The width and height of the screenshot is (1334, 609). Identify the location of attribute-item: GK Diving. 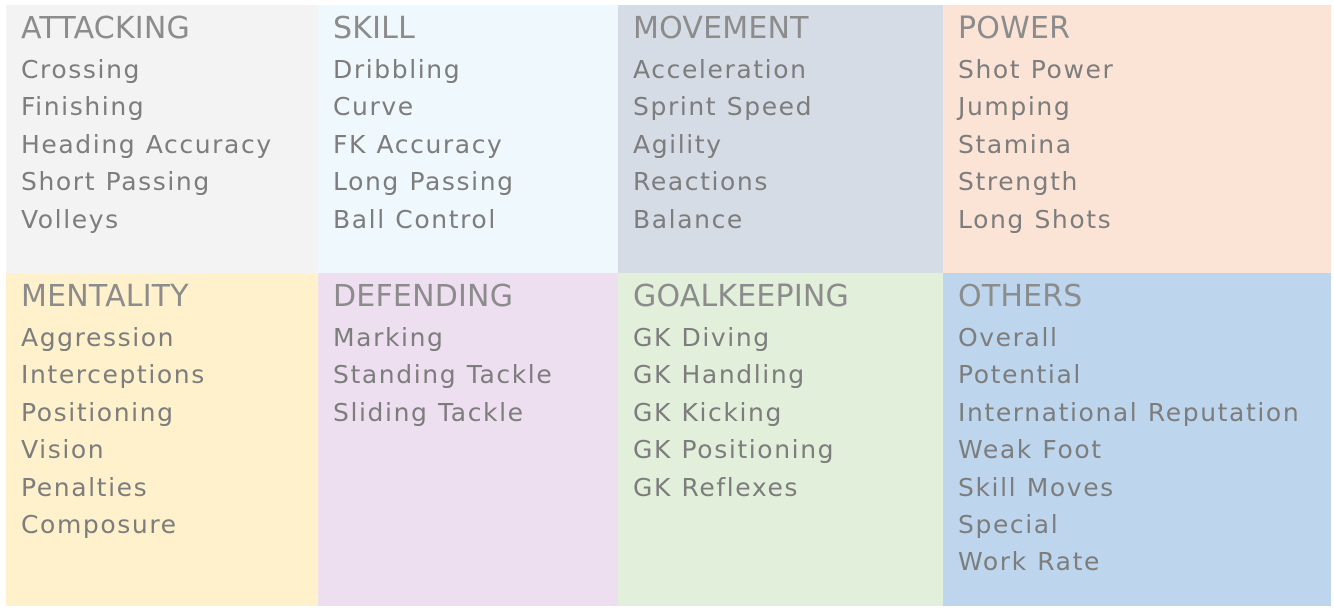
(702, 337).